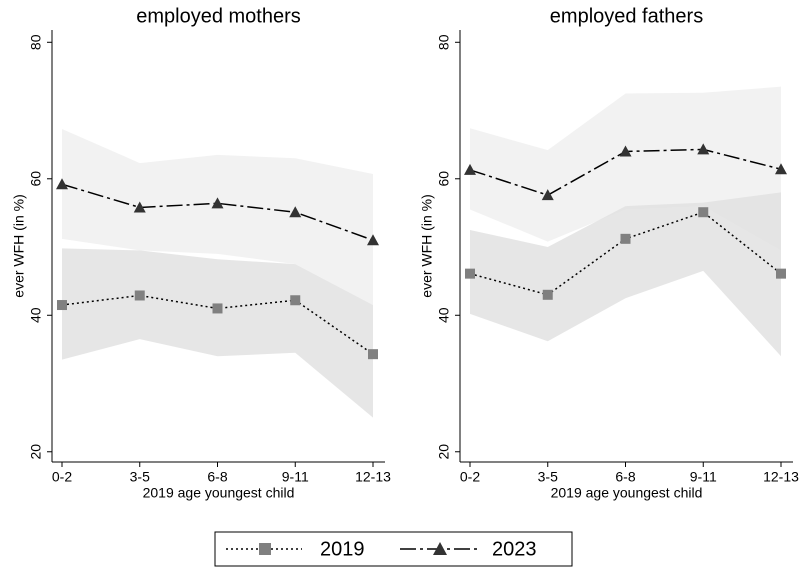 The width and height of the screenshot is (805, 569). I want to click on legend-label: 2023, so click(514, 549).